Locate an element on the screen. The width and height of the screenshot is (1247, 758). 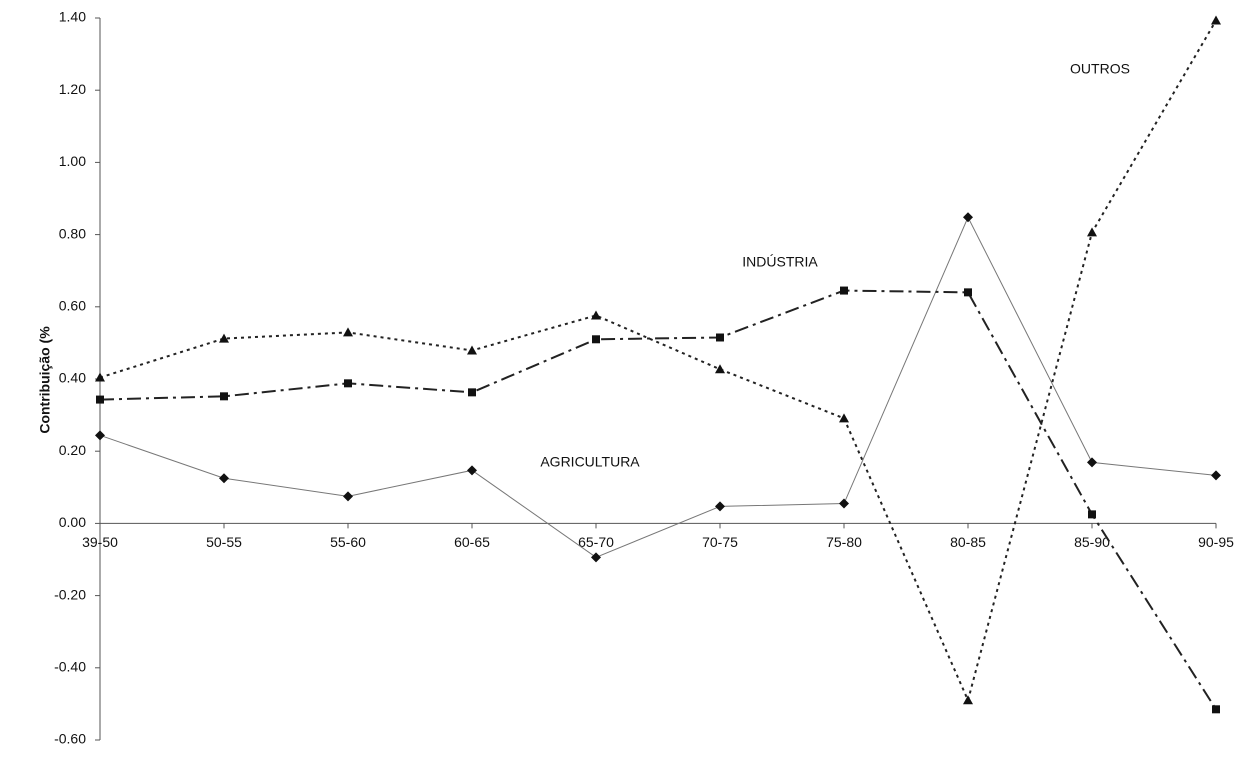
x-tick-label: 39-50 is located at coordinates (100, 542).